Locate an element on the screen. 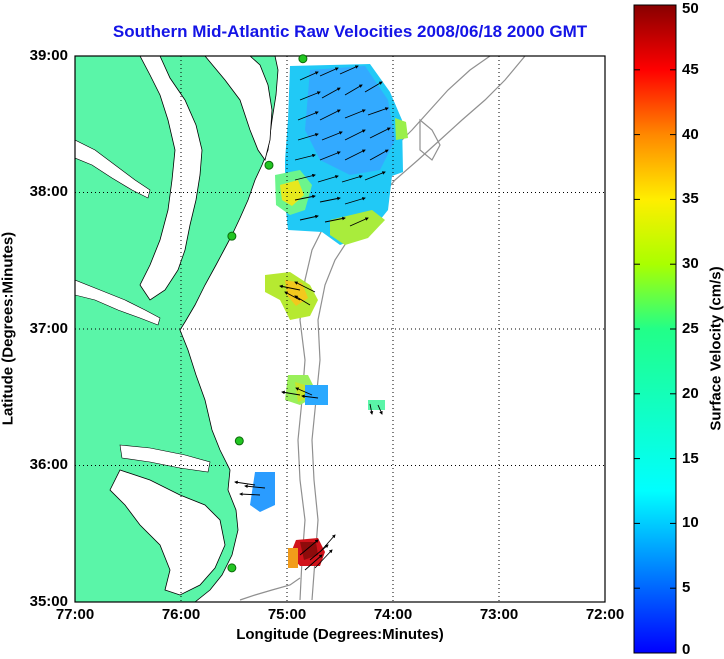 This screenshot has width=724, height=659. colorbar-tick-label: 20 is located at coordinates (690, 393).